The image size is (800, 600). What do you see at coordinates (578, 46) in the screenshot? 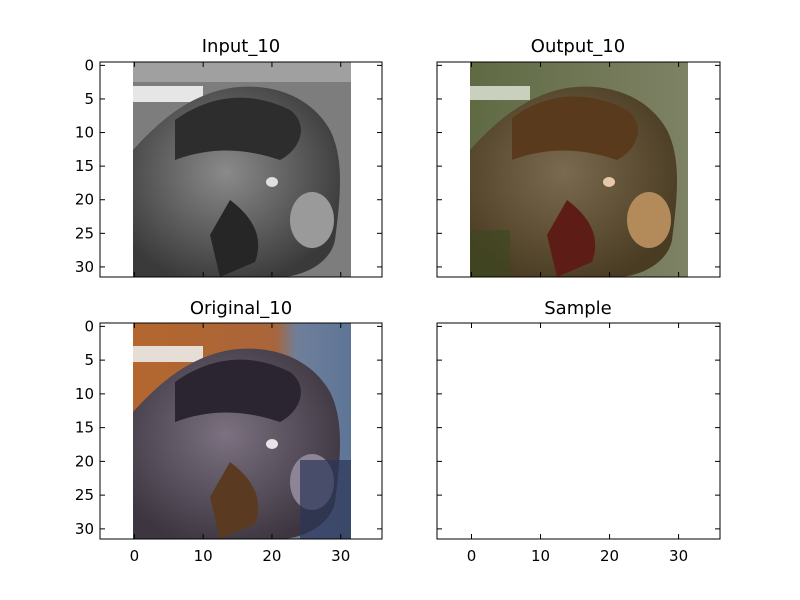
I see `panel-title-output: Output_10` at bounding box center [578, 46].